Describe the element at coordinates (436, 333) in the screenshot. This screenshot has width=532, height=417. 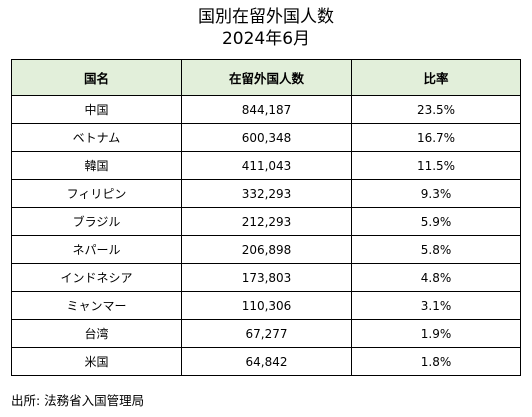
I see `ratio-cell: 1.9%` at that location.